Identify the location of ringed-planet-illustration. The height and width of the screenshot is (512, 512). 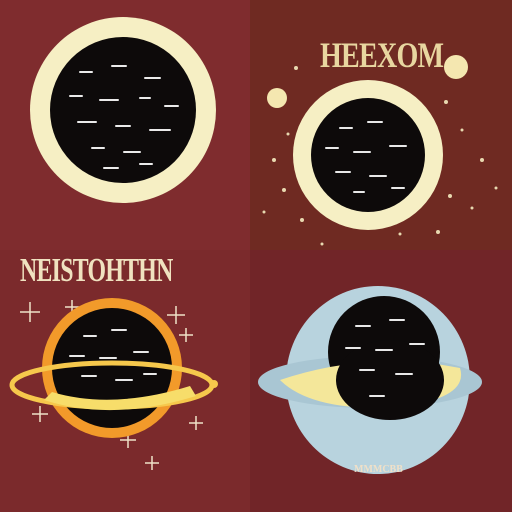
(123, 110).